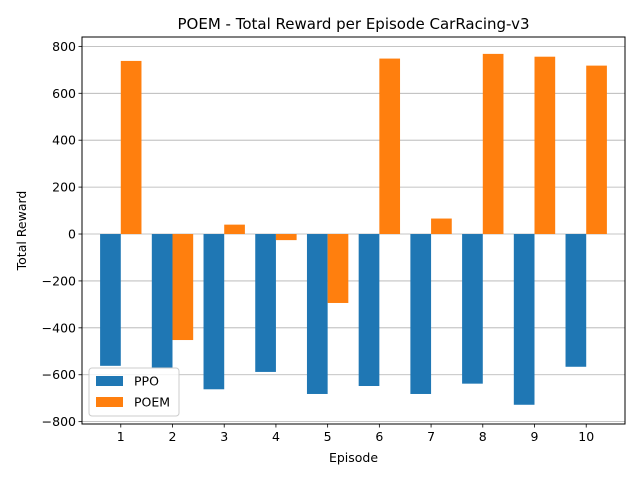 This screenshot has height=480, width=640. I want to click on x-tick-label: 1, so click(121, 436).